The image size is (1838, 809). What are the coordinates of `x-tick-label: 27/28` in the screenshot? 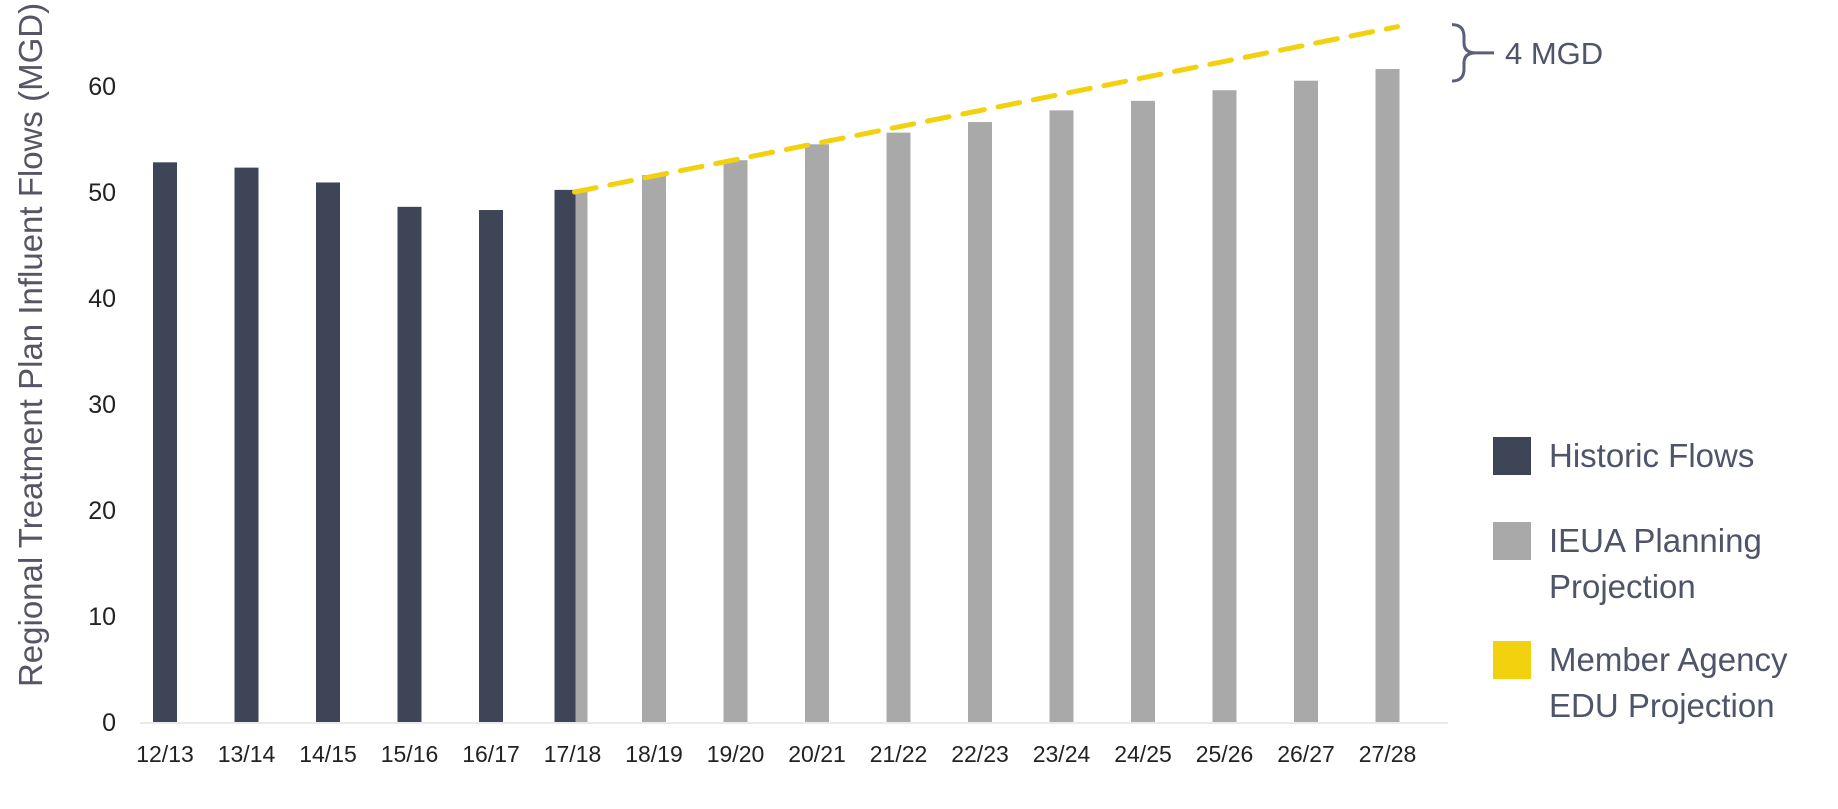 It's located at (1388, 754).